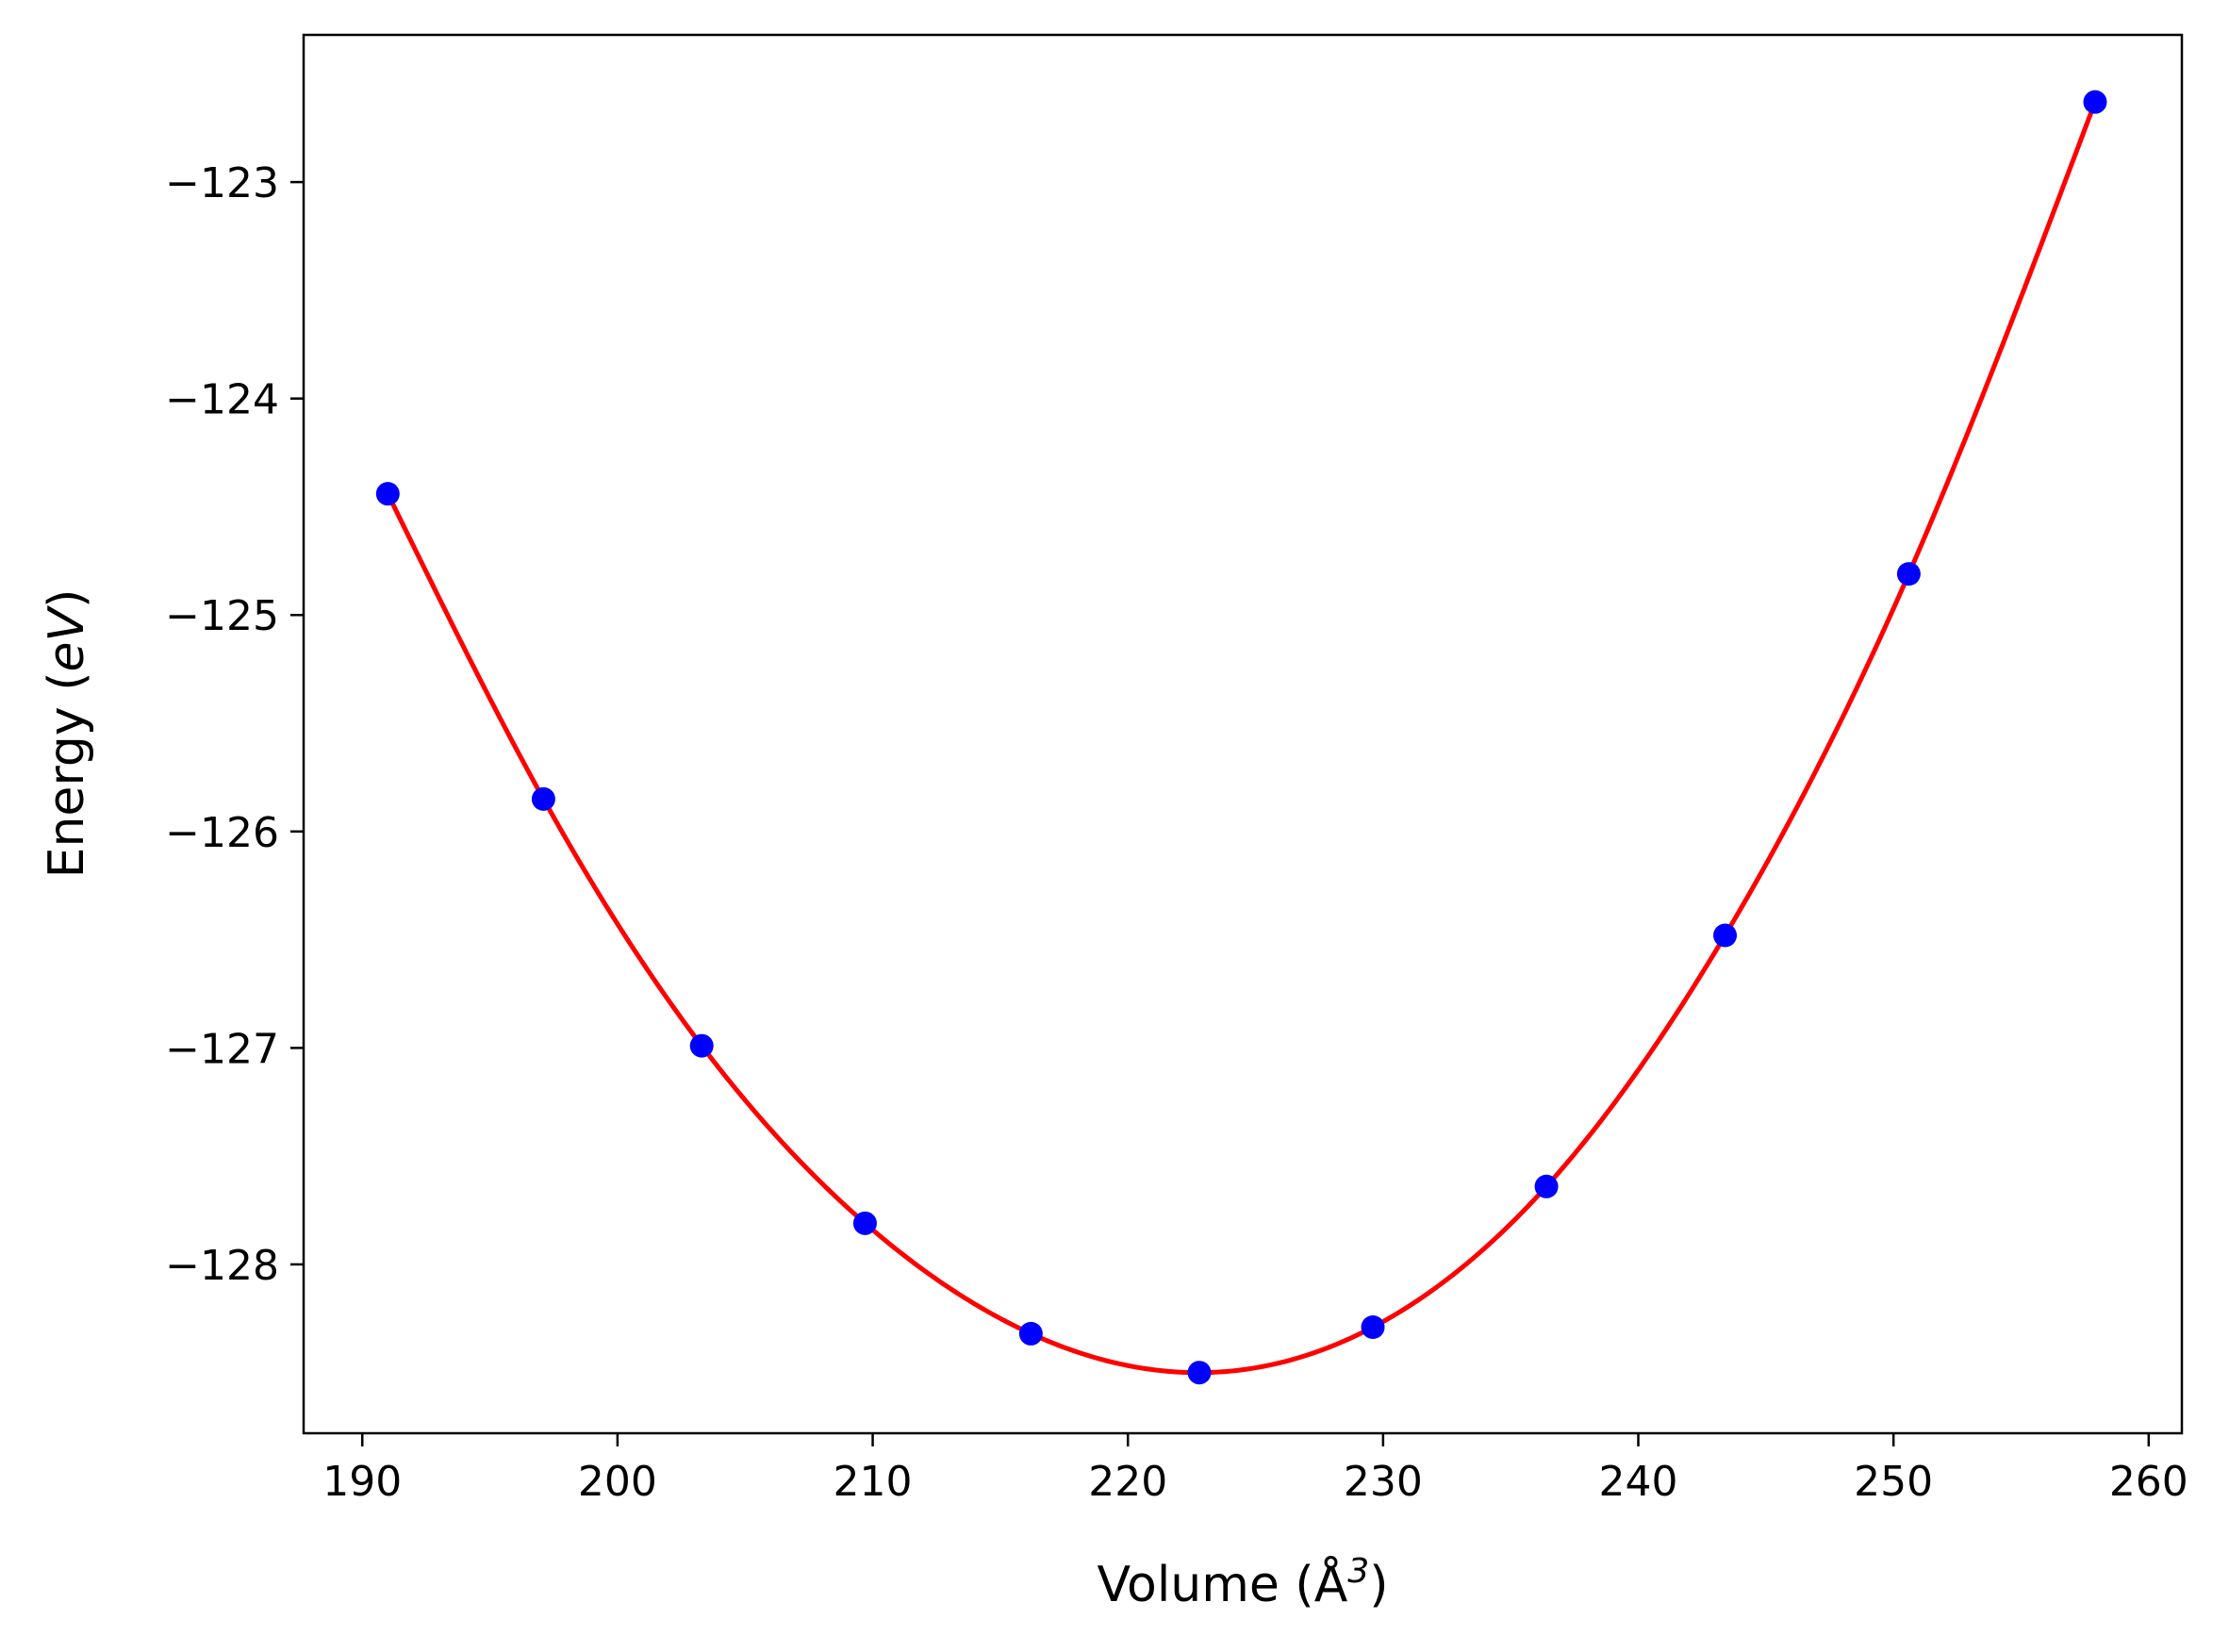  What do you see at coordinates (222, 400) in the screenshot?
I see `y-tick-label: −124` at bounding box center [222, 400].